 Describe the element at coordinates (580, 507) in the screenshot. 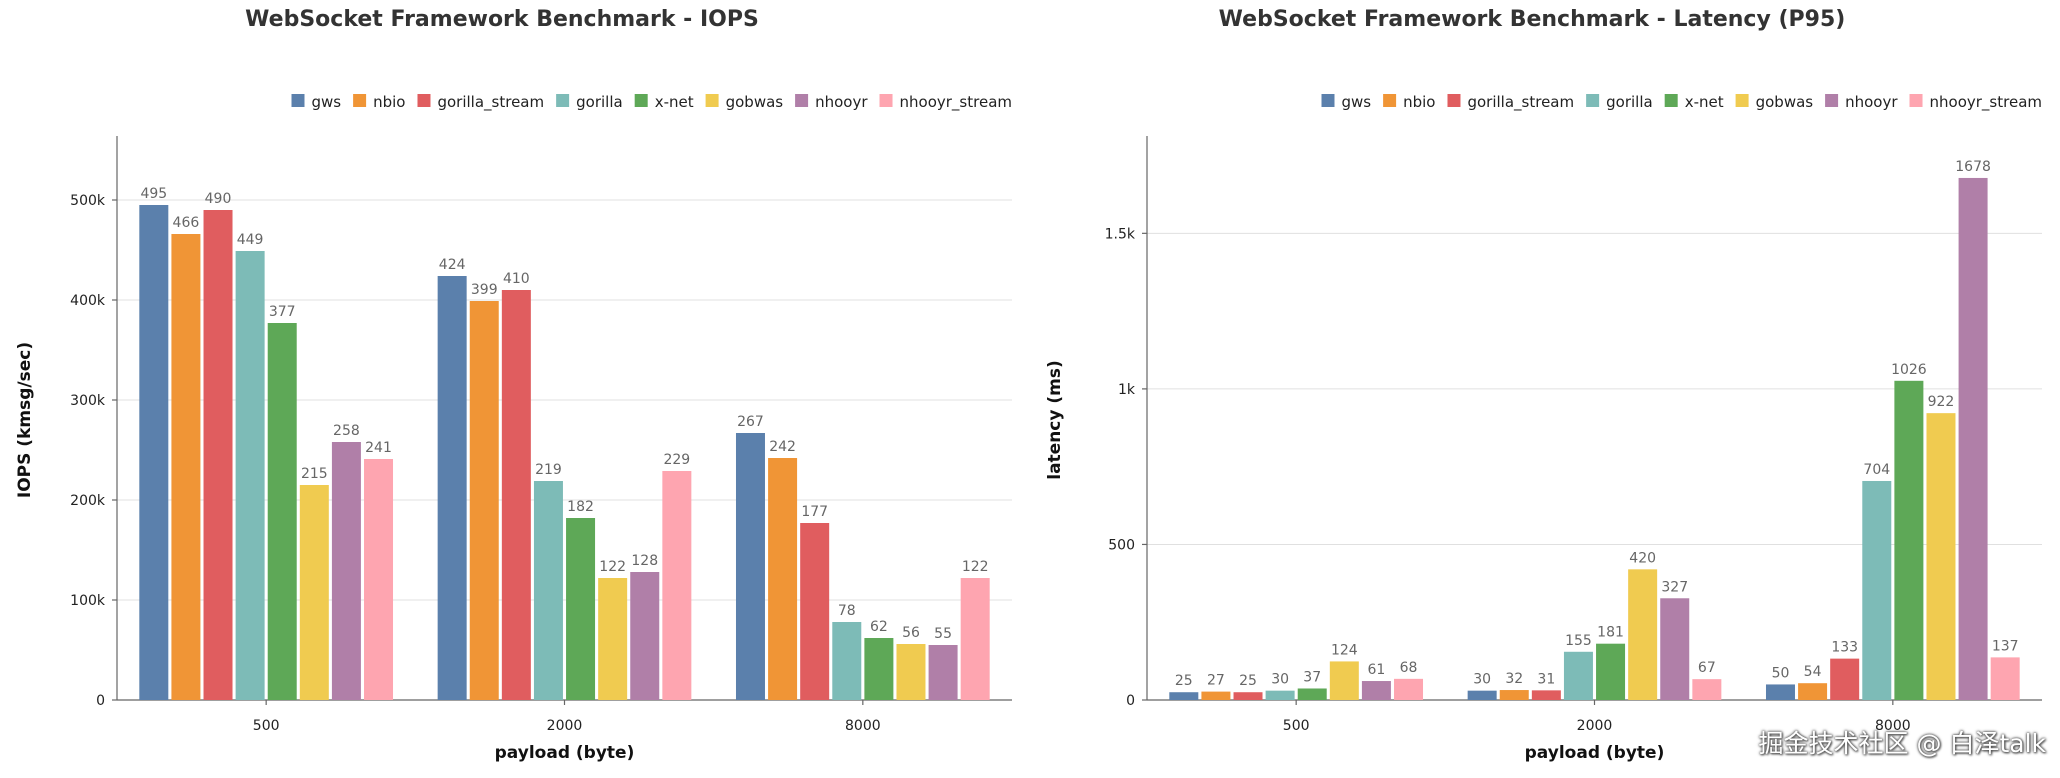

I see `bar-label-x-net-2000: 182` at that location.